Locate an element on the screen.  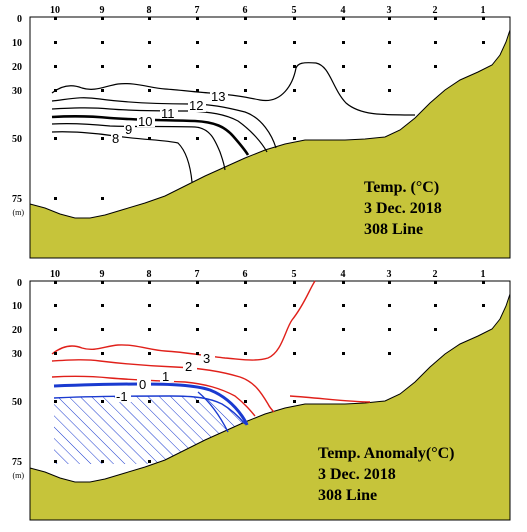
contour-outer is located at coordinates (330, 399).